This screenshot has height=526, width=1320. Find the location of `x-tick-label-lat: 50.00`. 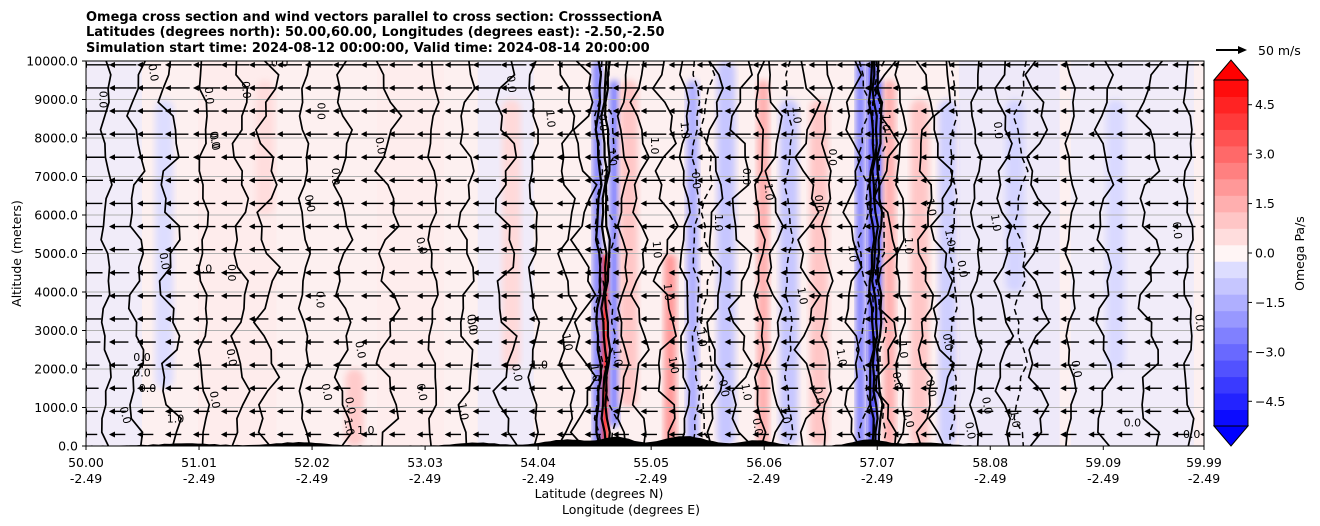

x-tick-label-lat: 50.00 is located at coordinates (86, 462).